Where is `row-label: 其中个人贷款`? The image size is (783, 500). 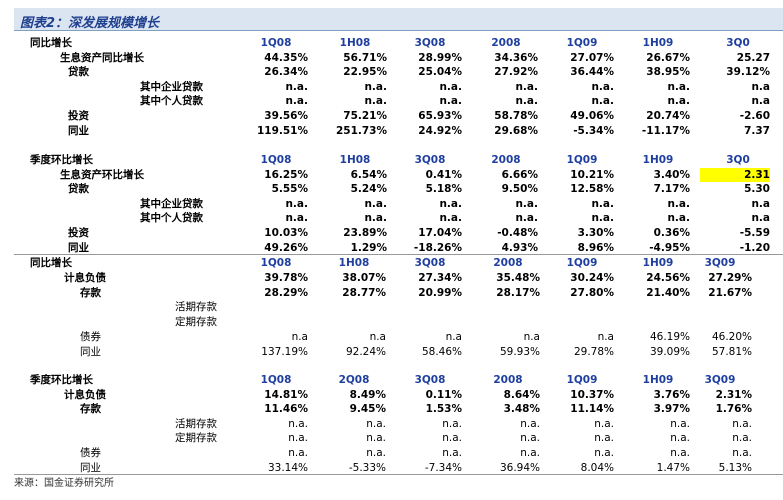 row-label: 其中个人贷款 is located at coordinates (171, 218).